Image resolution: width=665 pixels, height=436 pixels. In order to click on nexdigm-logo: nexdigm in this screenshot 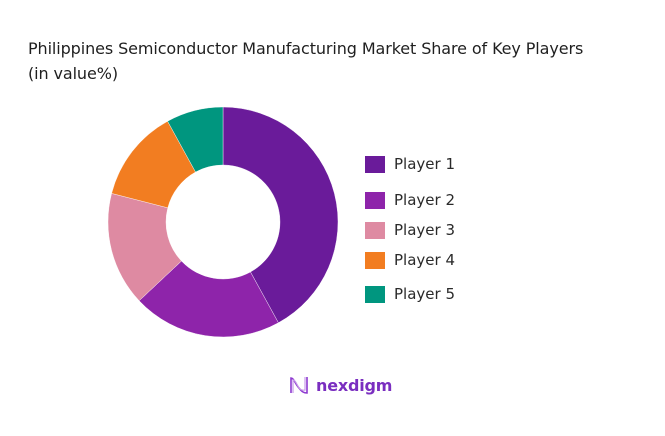, I will do `click(340, 385)`.